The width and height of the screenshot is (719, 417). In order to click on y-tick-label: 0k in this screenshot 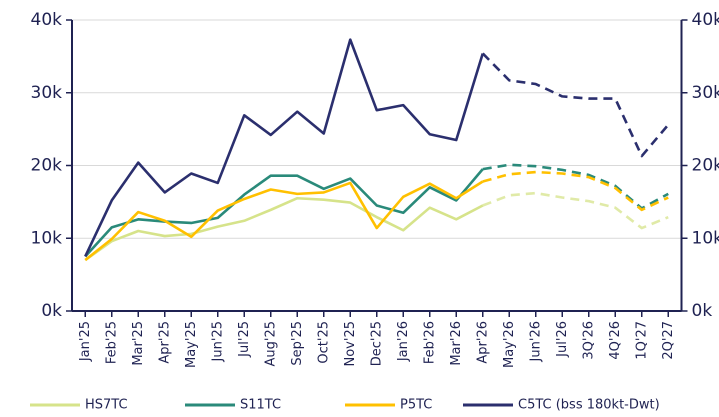, I will do `click(51, 311)`.